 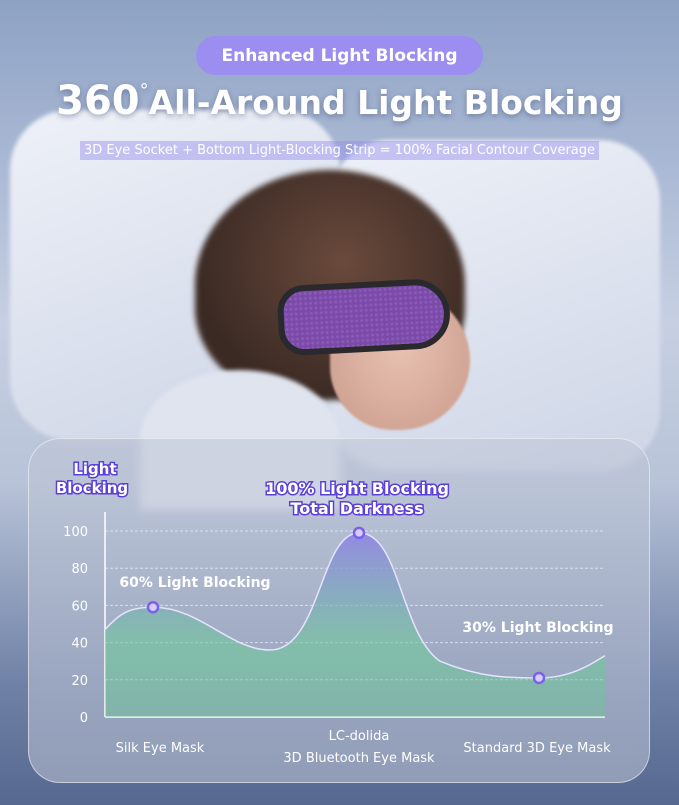 I want to click on headline: 360°All-Around Light Blocking, so click(x=339, y=101).